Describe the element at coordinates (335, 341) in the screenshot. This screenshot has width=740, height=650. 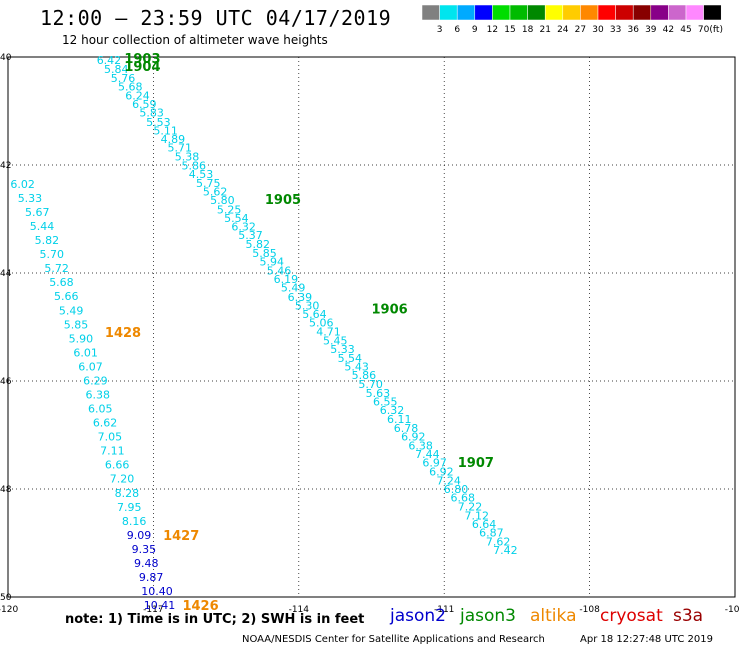
I see `wave-height-label: 5.45` at that location.